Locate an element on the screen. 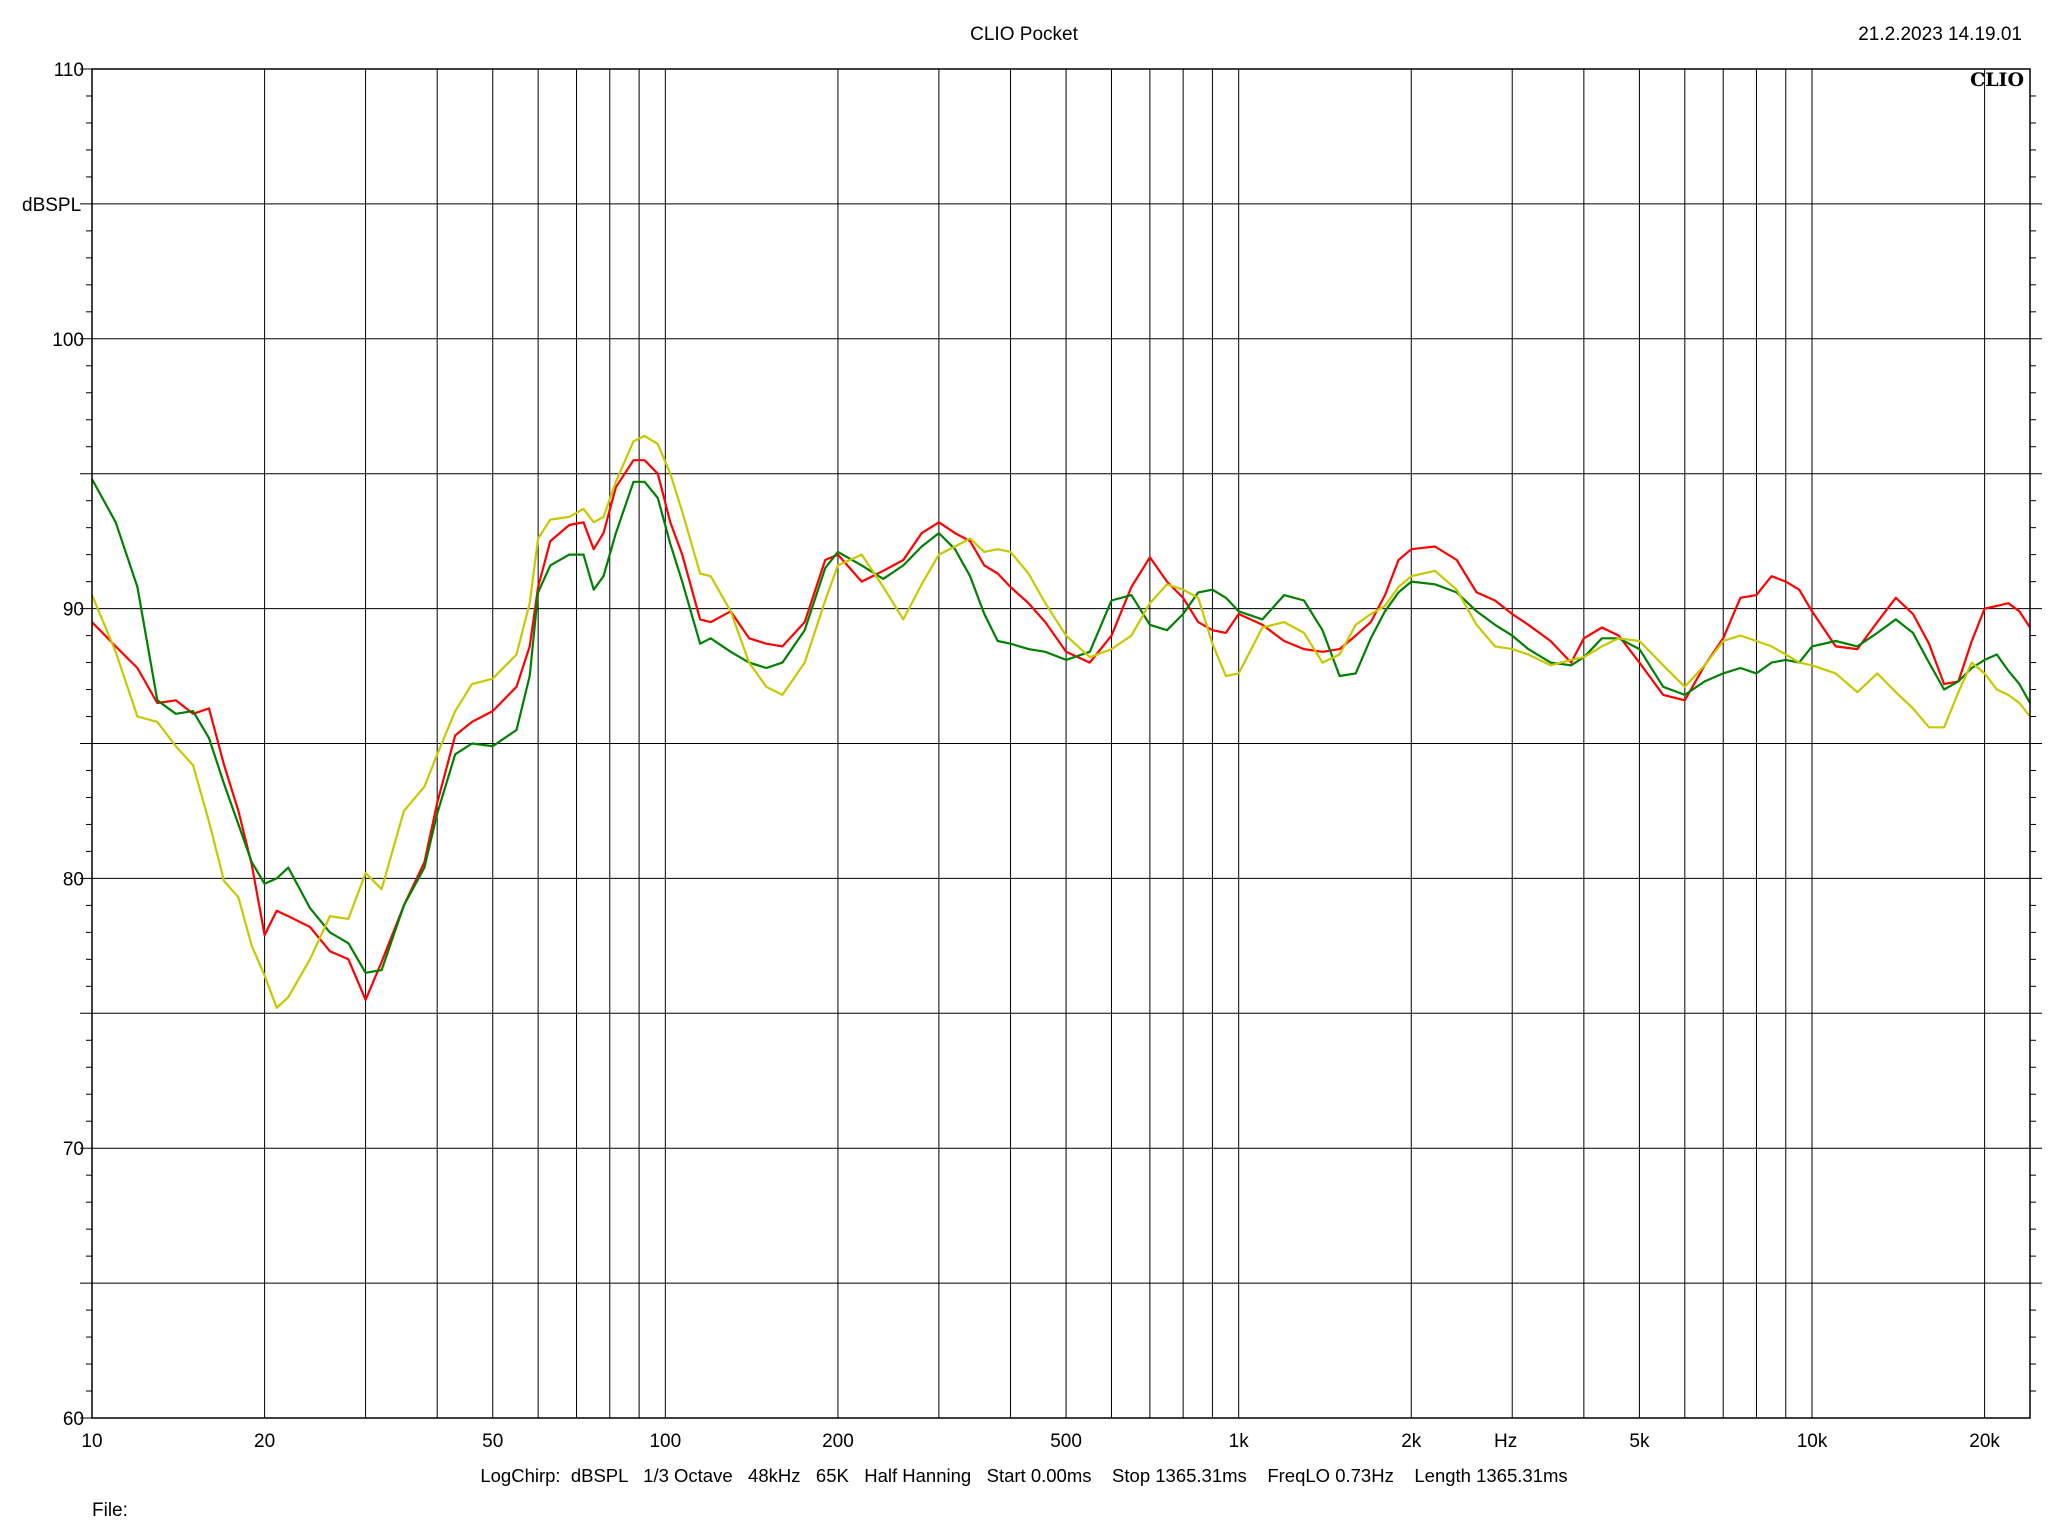 This screenshot has height=1536, width=2048. y-tick-label: 90 is located at coordinates (73, 610).